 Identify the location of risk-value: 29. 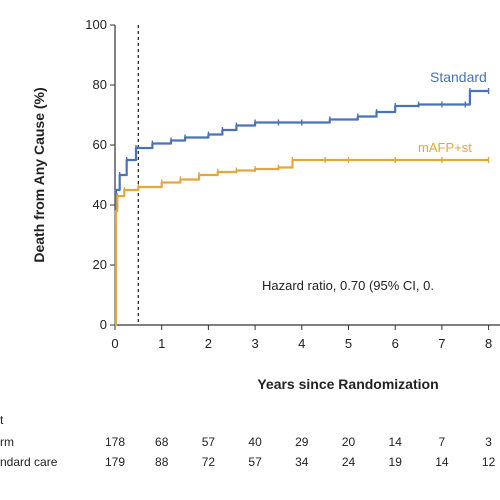
(302, 442).